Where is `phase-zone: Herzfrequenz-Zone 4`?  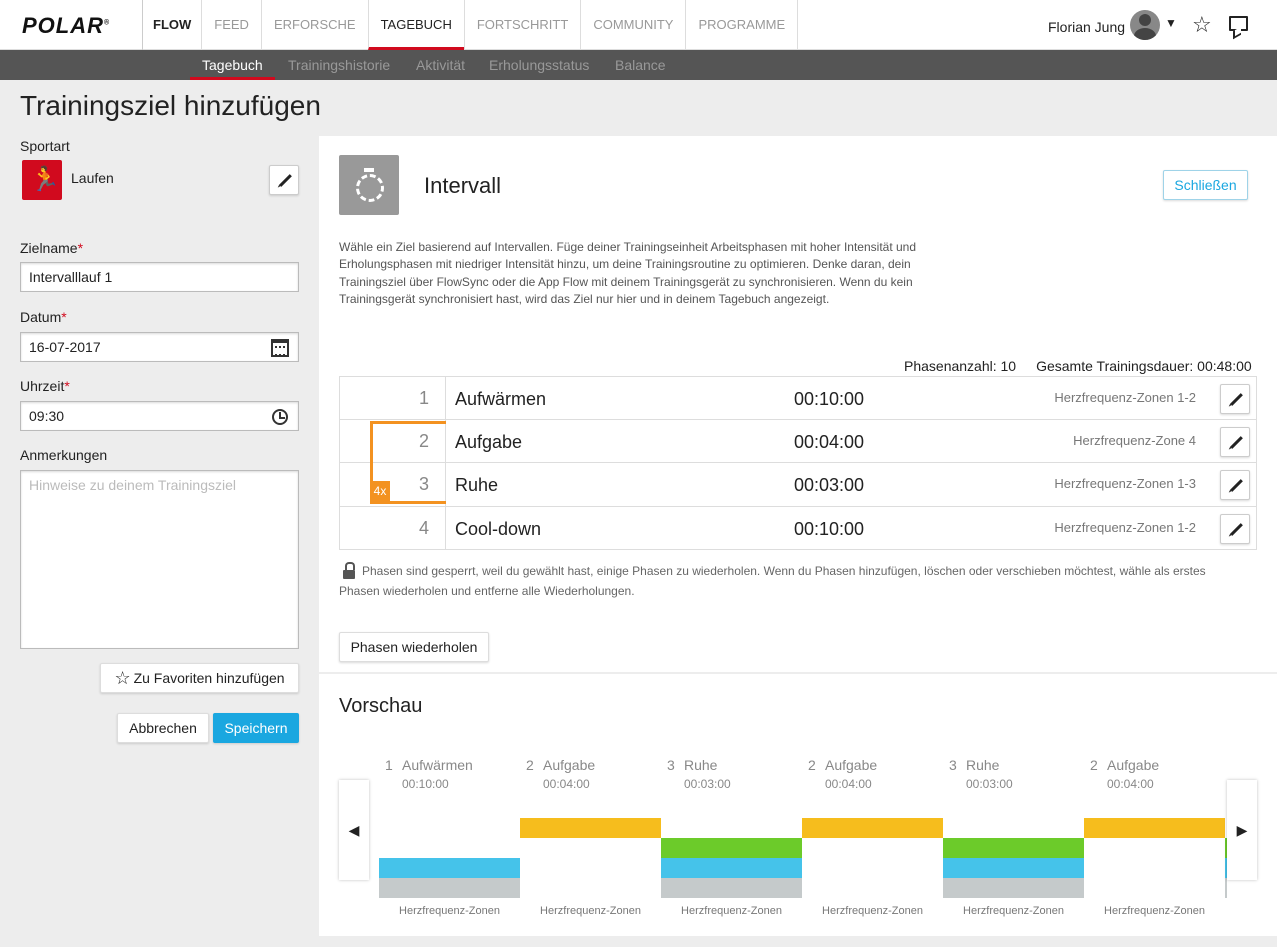 phase-zone: Herzfrequenz-Zone 4 is located at coordinates (1134, 440).